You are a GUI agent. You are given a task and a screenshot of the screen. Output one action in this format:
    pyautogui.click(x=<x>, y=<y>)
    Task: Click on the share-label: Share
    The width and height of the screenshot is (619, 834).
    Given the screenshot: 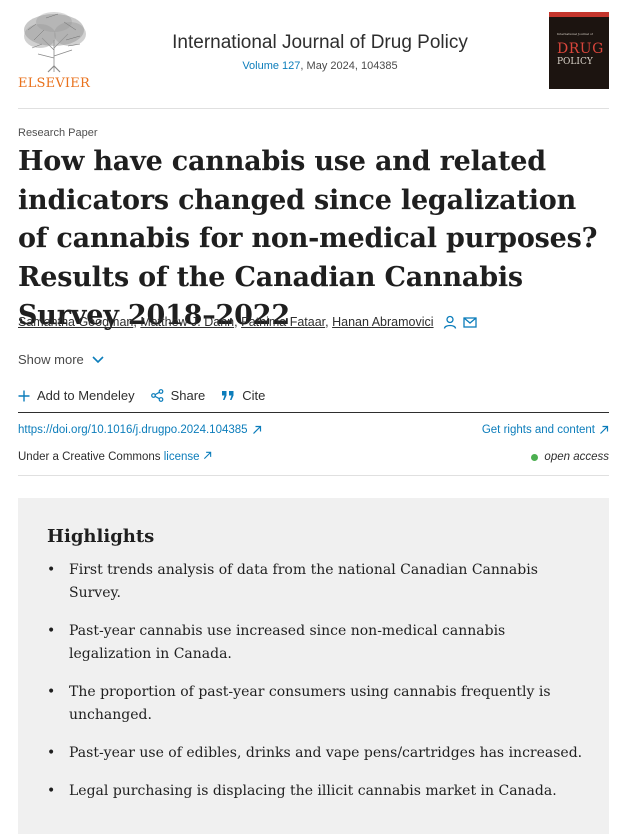 What is the action you would take?
    pyautogui.click(x=188, y=395)
    